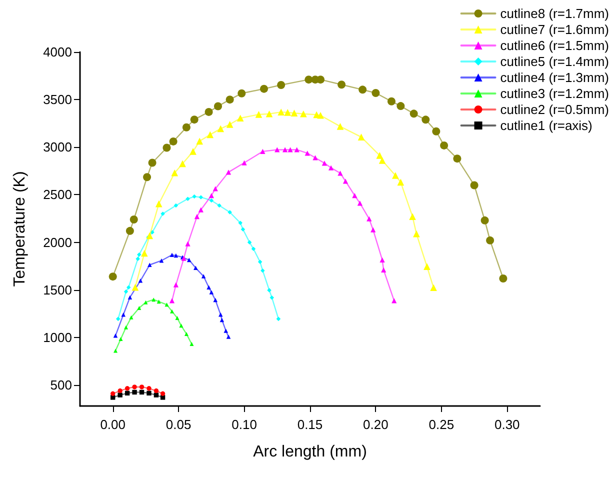  What do you see at coordinates (57, 52) in the screenshot?
I see `y-tick-label: 4000` at bounding box center [57, 52].